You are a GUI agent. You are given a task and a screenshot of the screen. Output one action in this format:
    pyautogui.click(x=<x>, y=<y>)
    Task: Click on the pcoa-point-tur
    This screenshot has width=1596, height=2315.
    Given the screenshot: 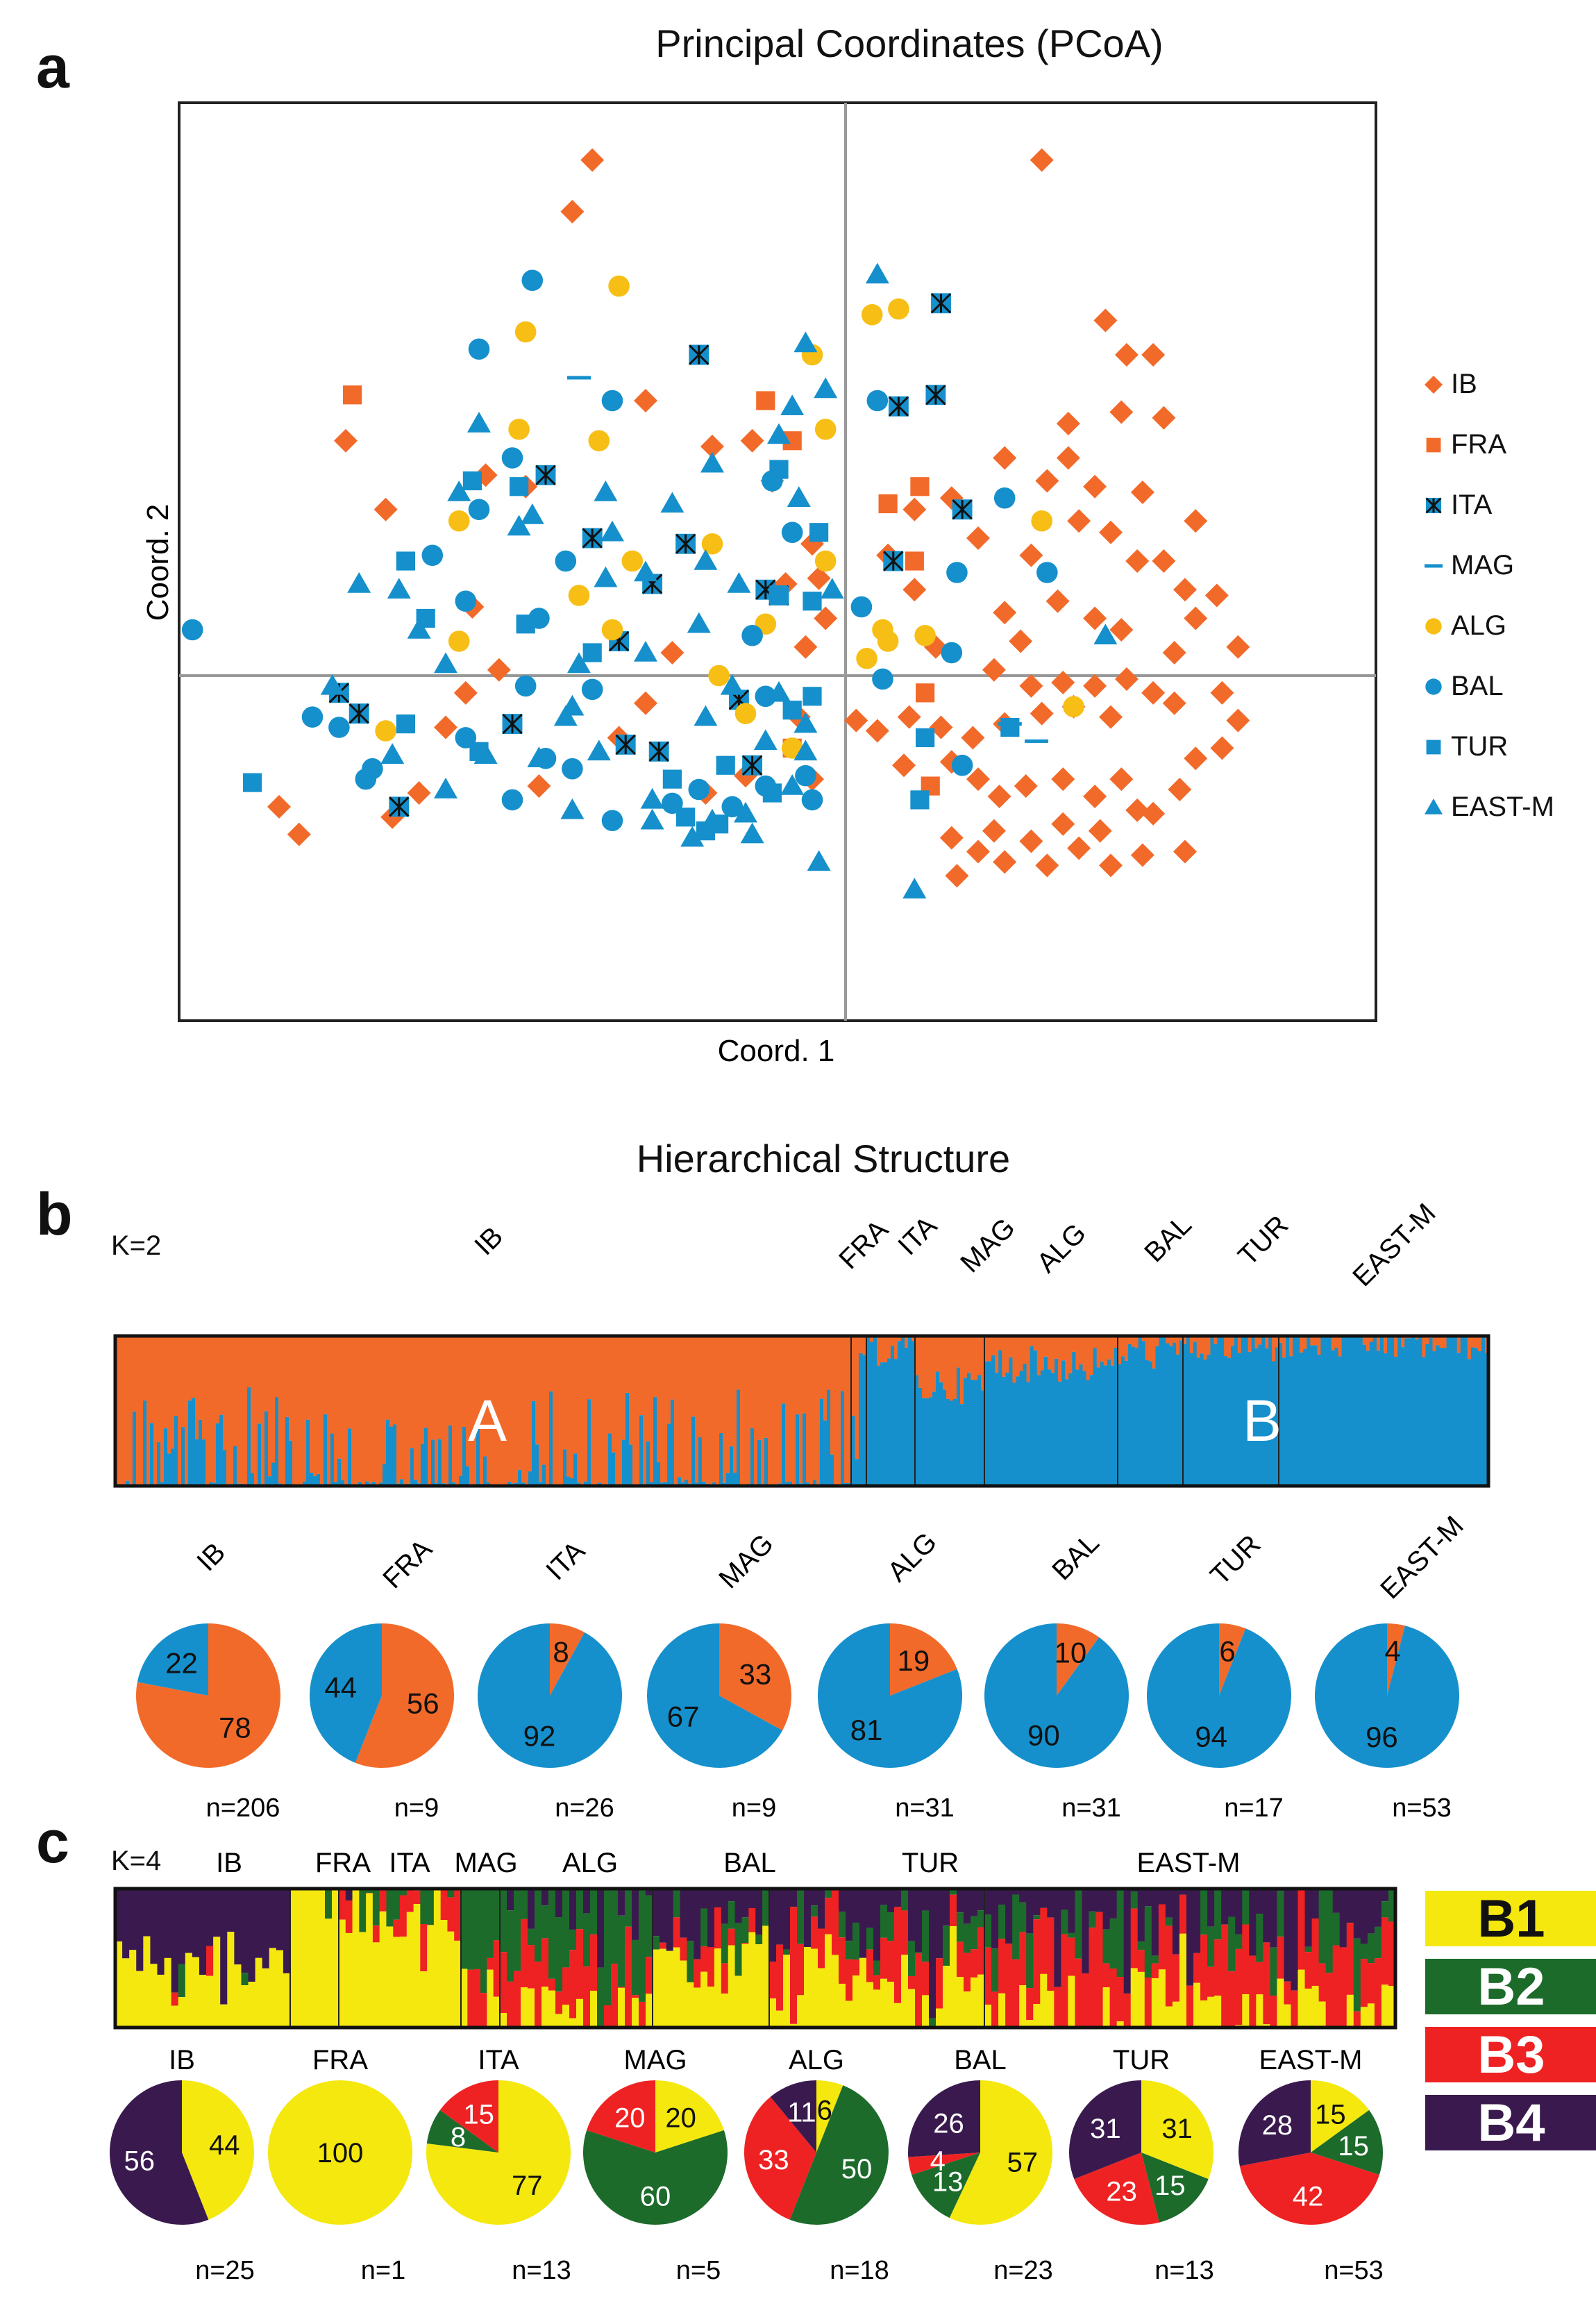 What is the action you would take?
    pyautogui.click(x=792, y=711)
    